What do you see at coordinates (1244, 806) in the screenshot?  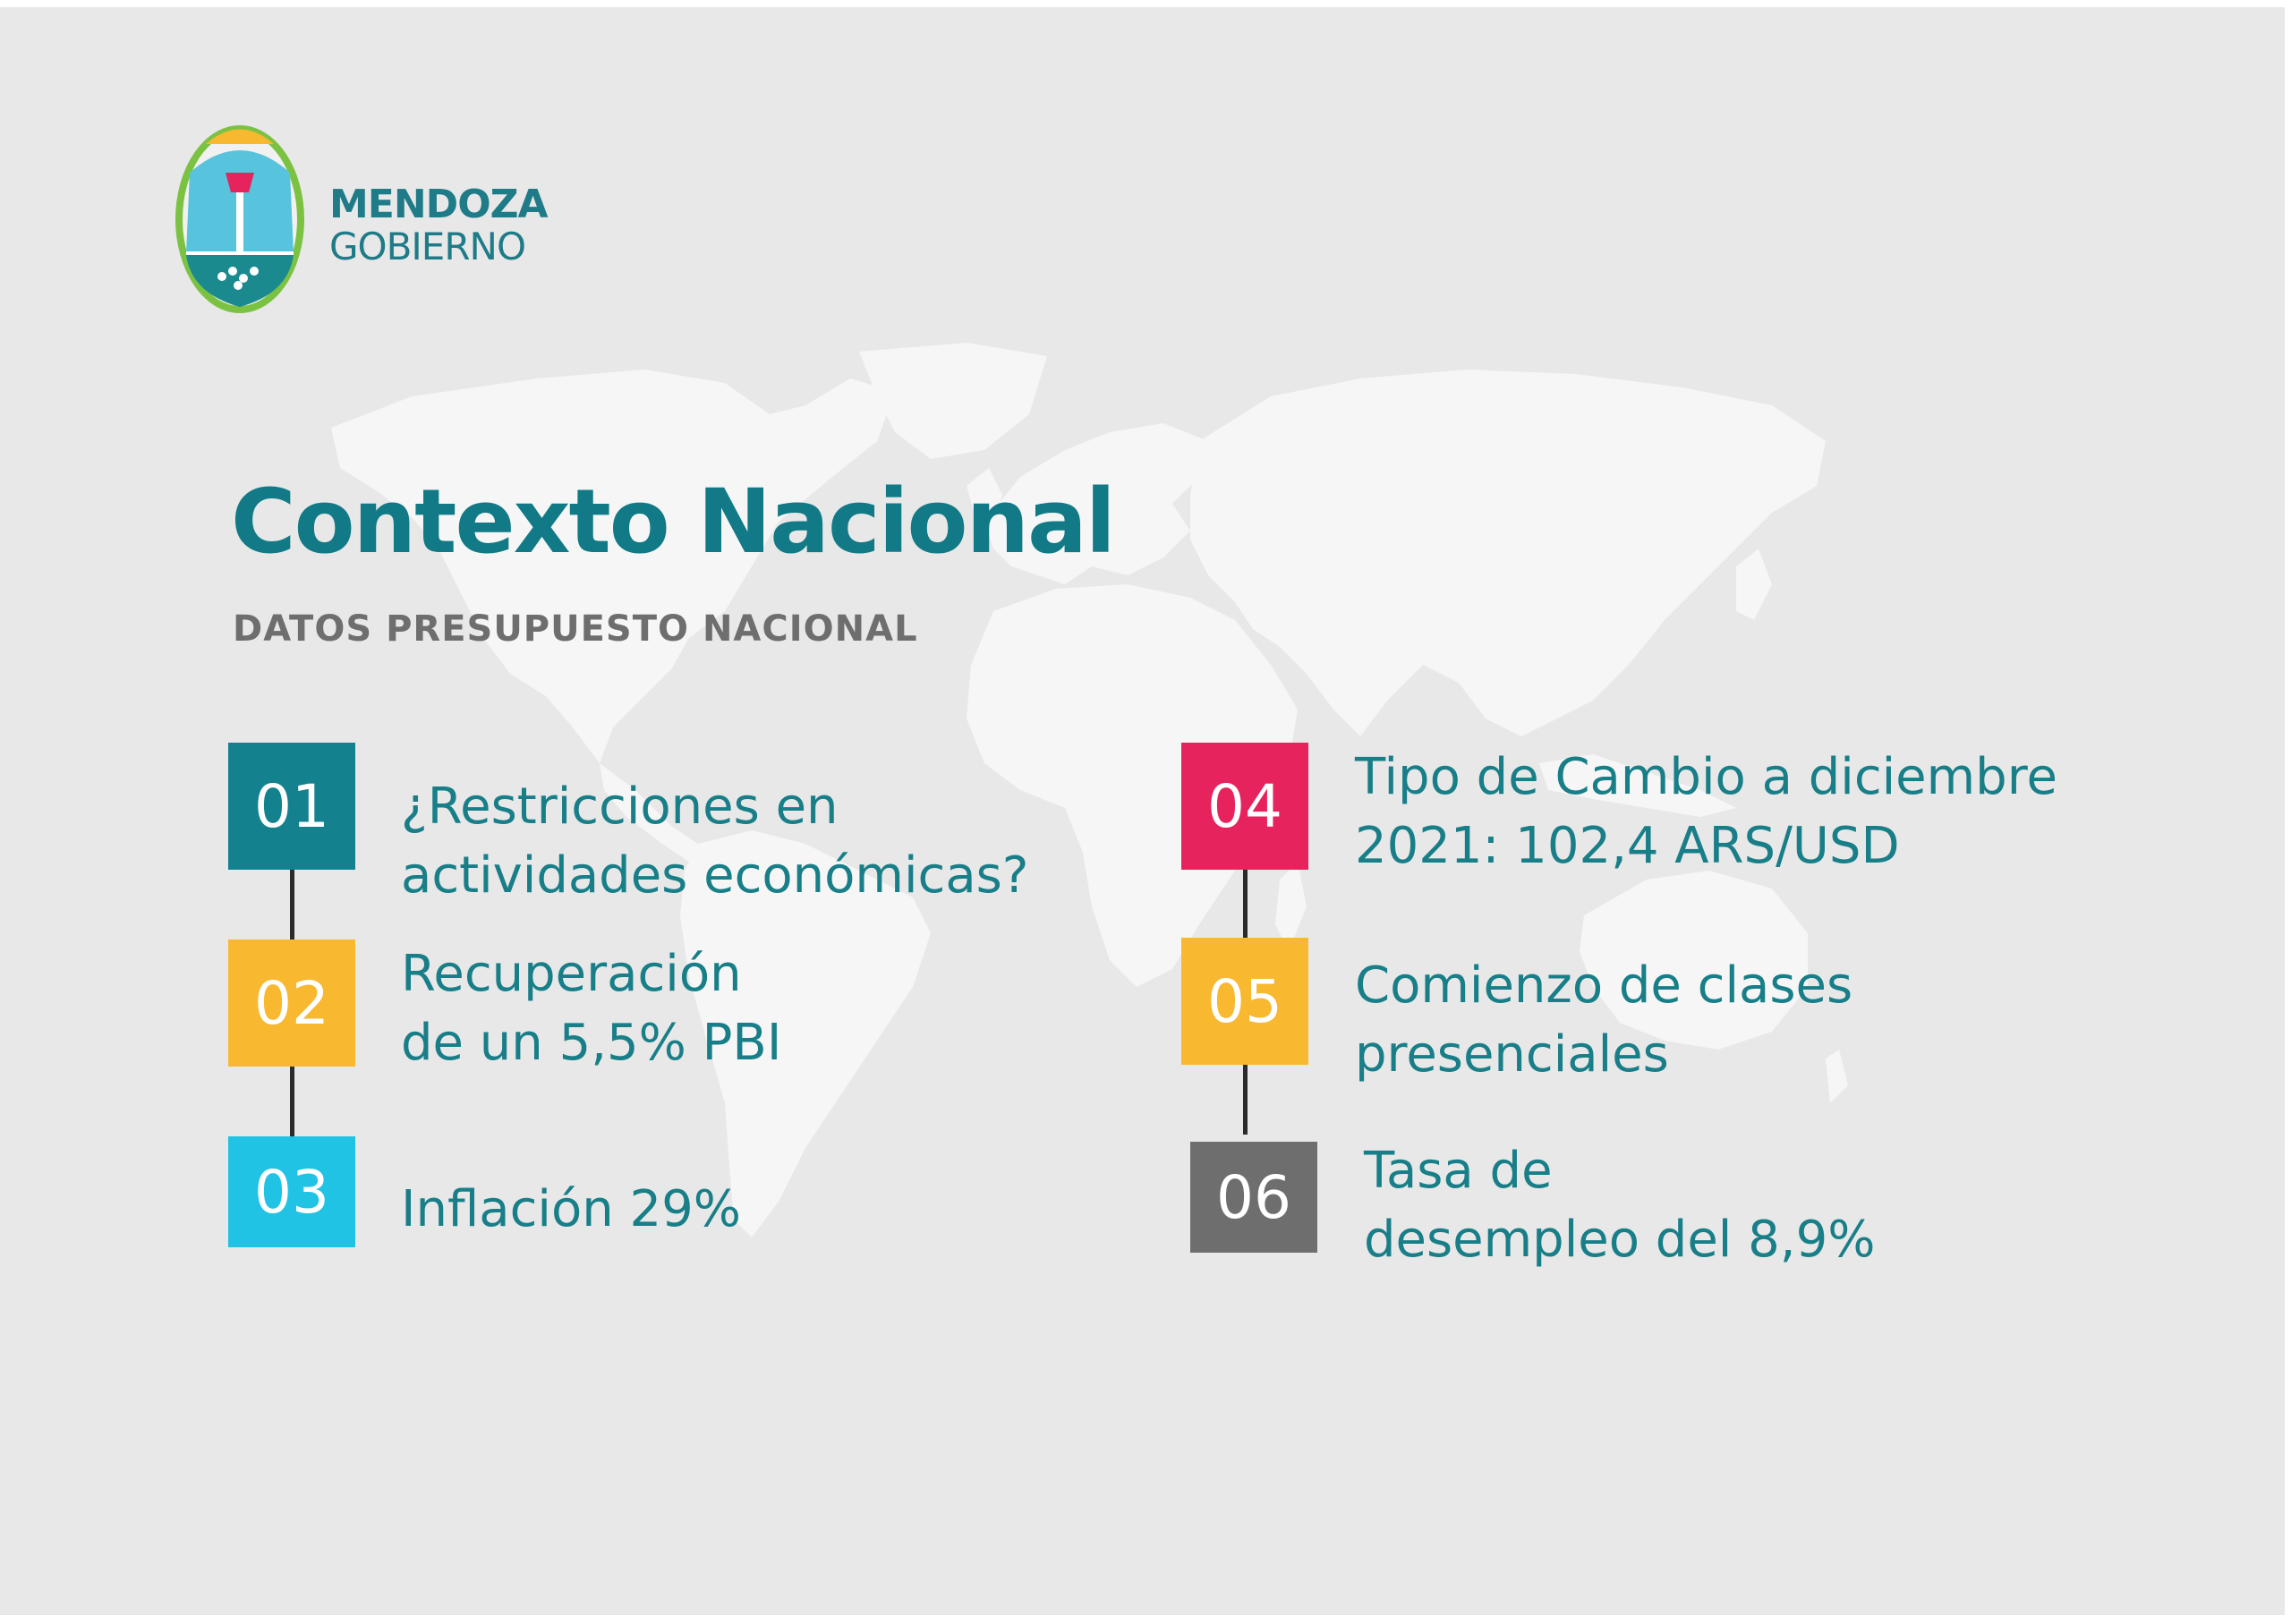 I see `item-04-number-box: 04` at bounding box center [1244, 806].